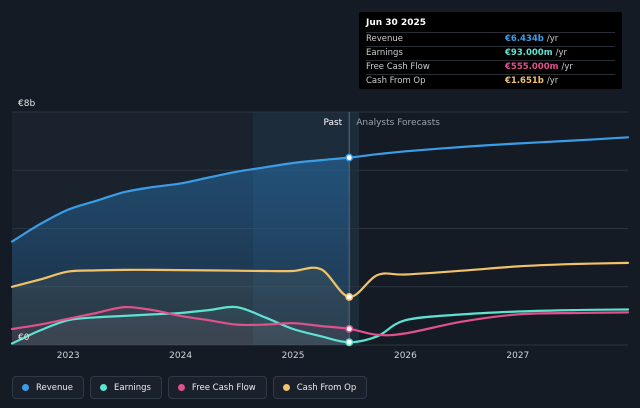  I want to click on x-tick-label: 2023, so click(68, 356).